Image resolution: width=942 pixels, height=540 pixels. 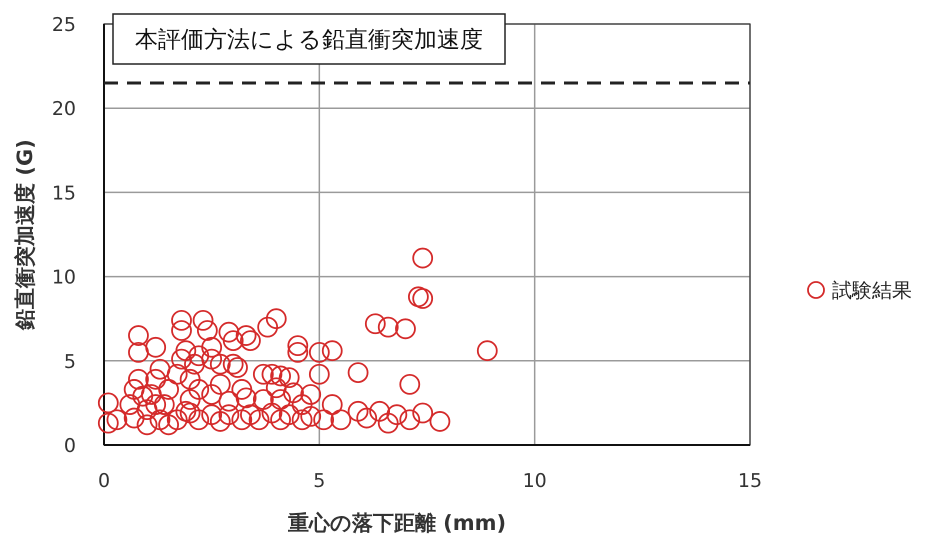 I want to click on y-tick-label: 25, so click(x=64, y=25).